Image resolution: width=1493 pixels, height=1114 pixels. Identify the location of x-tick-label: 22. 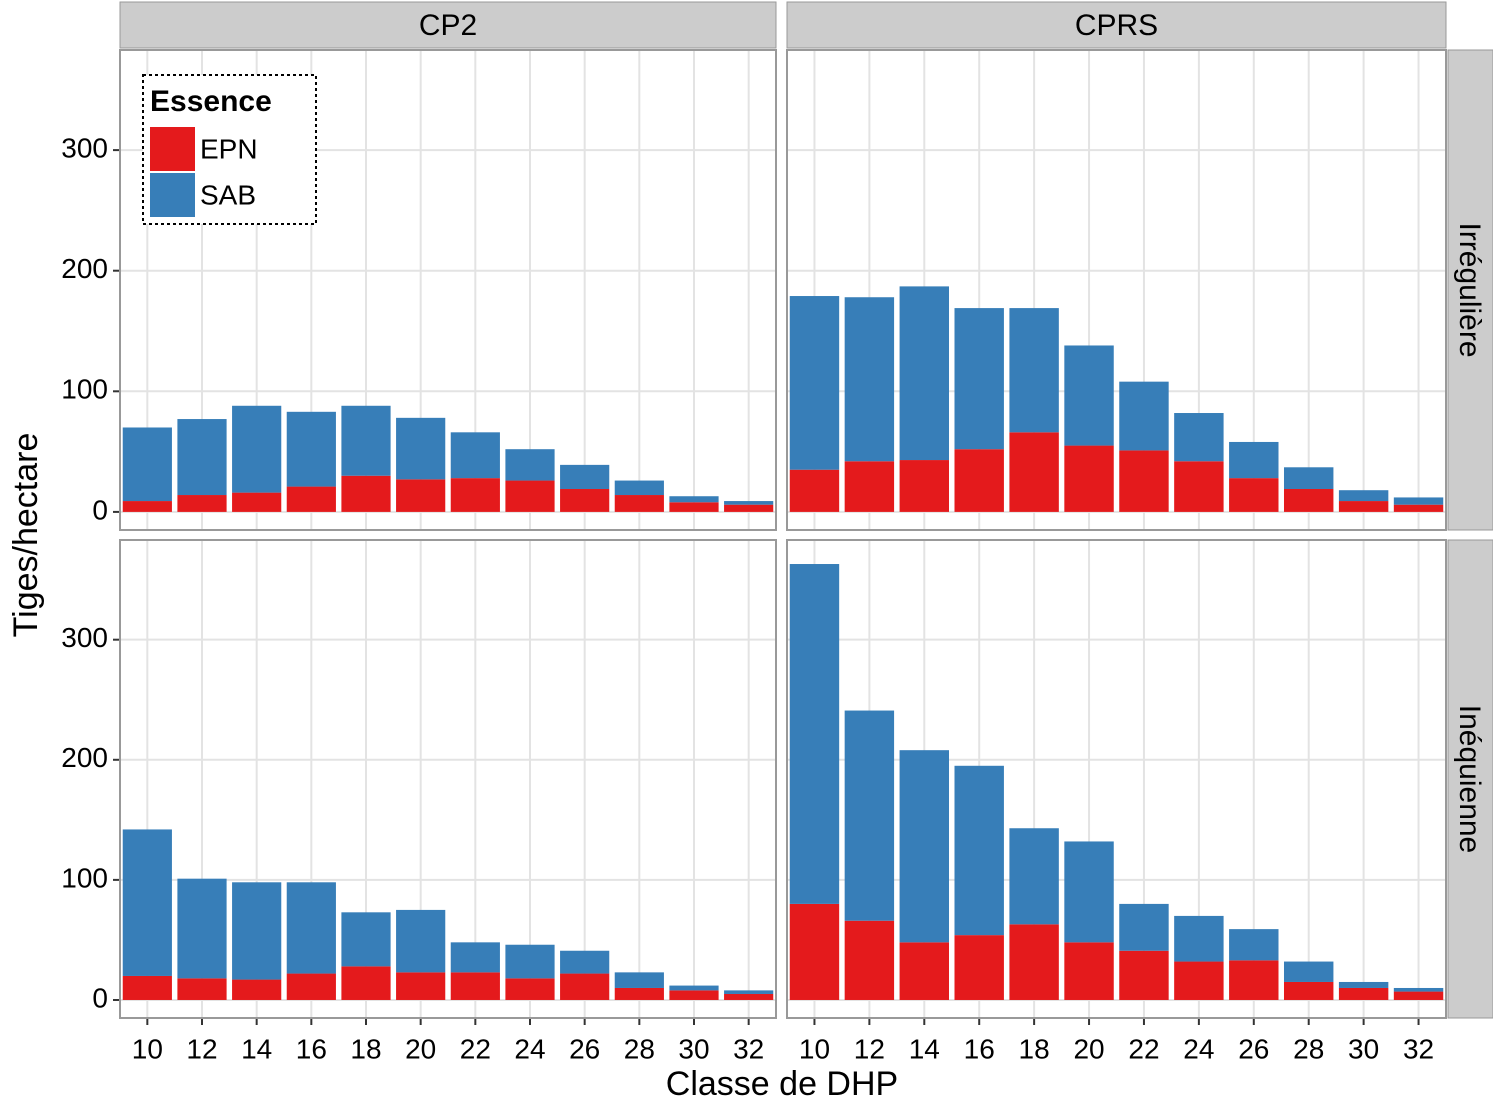
(475, 1048).